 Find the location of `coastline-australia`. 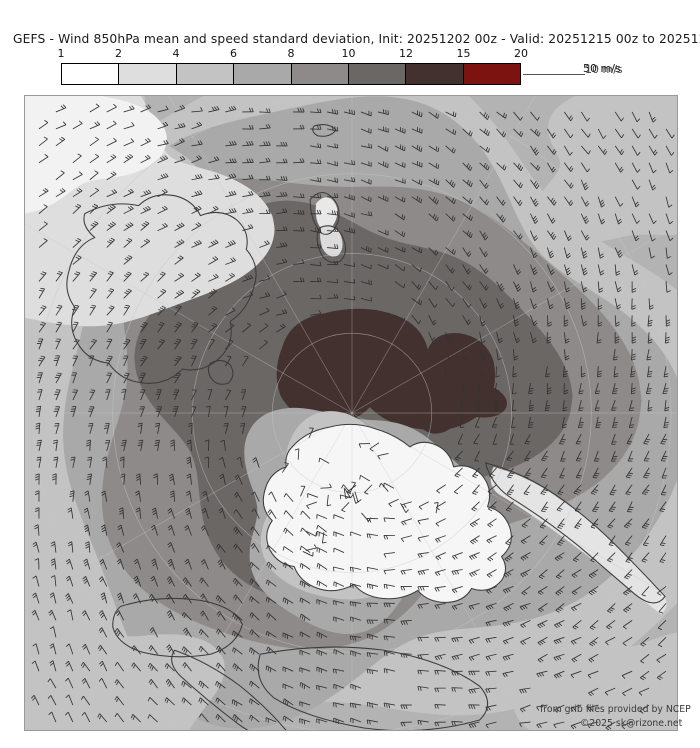

coastline-australia is located at coordinates (161, 289).